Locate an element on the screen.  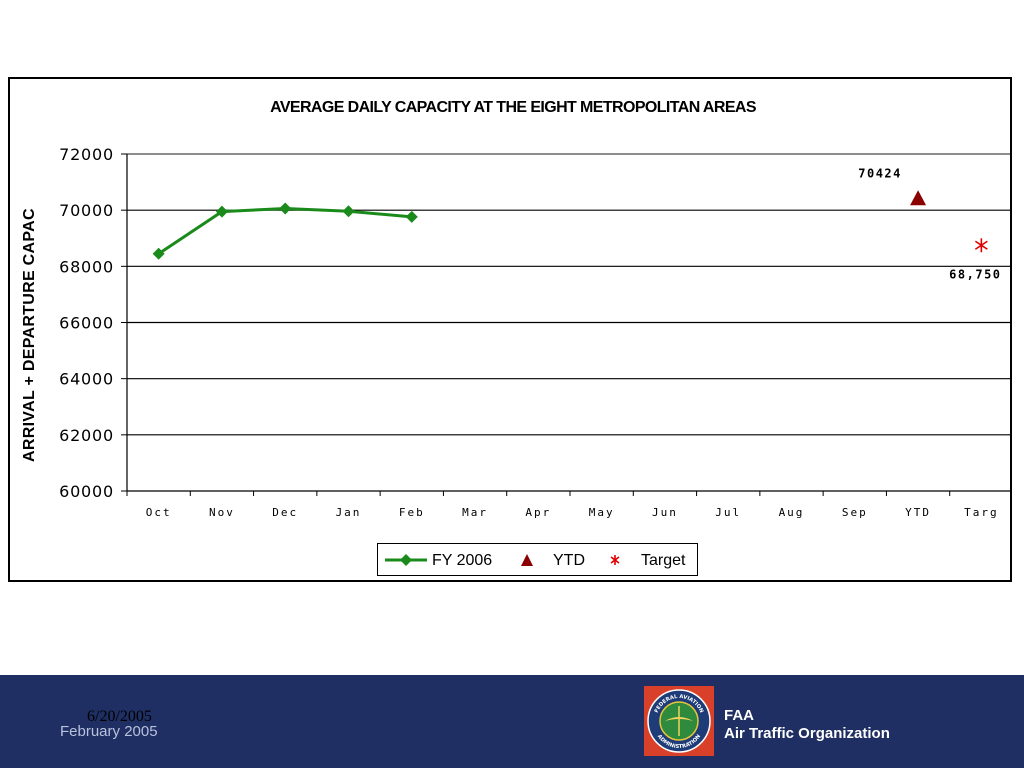
x-tick-label: Mar is located at coordinates (475, 512).